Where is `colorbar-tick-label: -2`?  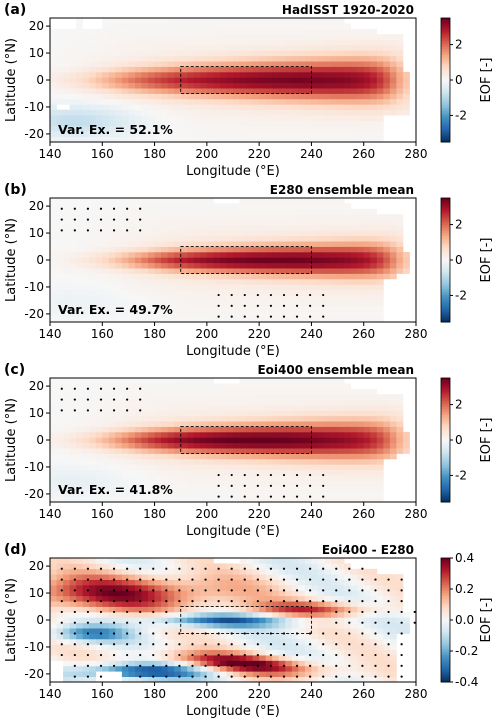
colorbar-tick-label: -2 is located at coordinates (461, 475).